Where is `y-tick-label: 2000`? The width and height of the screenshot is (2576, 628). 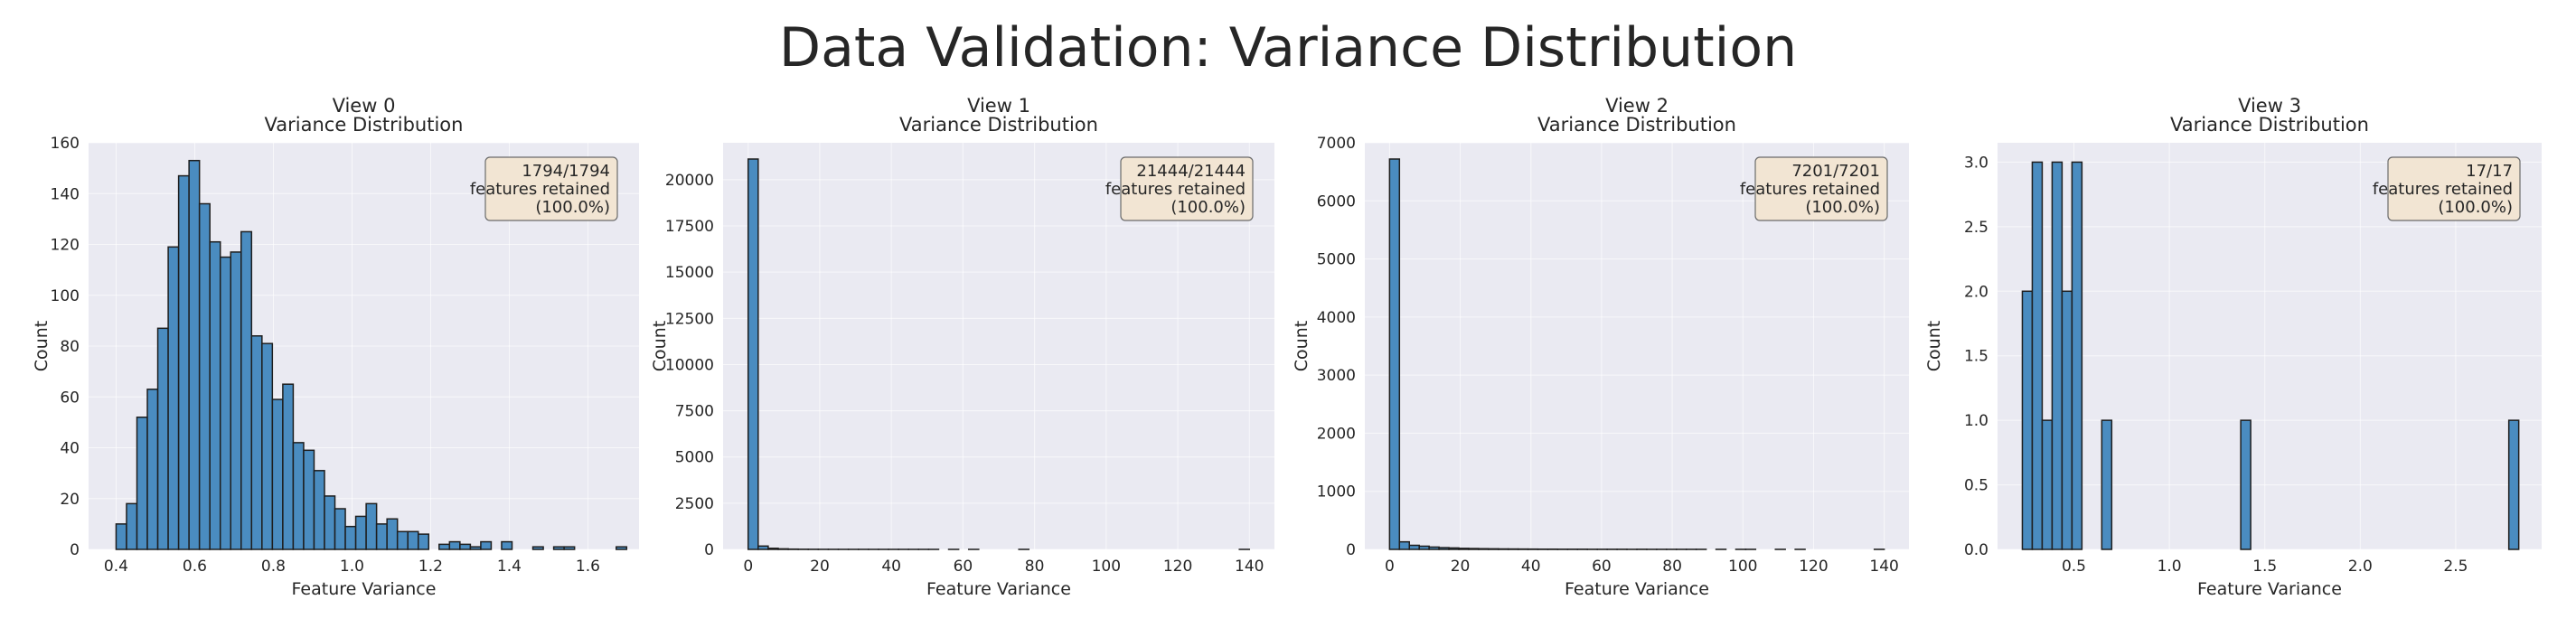
y-tick-label: 2000 is located at coordinates (1337, 434).